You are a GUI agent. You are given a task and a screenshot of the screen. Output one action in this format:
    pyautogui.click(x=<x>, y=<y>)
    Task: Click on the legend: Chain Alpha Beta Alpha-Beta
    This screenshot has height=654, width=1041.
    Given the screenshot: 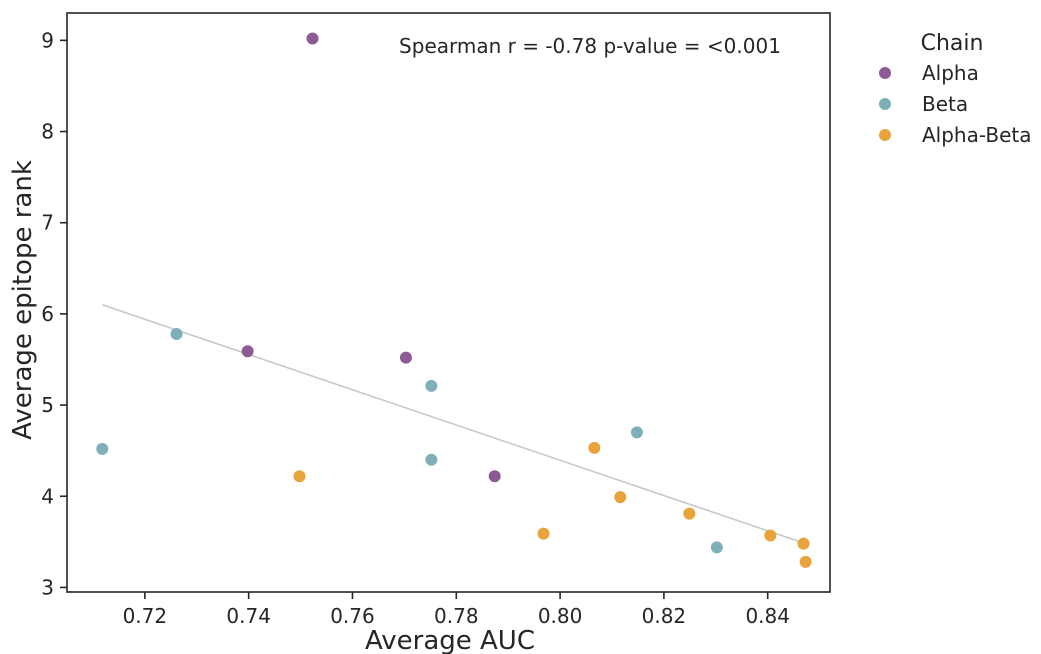 What is the action you would take?
    pyautogui.click(x=955, y=89)
    